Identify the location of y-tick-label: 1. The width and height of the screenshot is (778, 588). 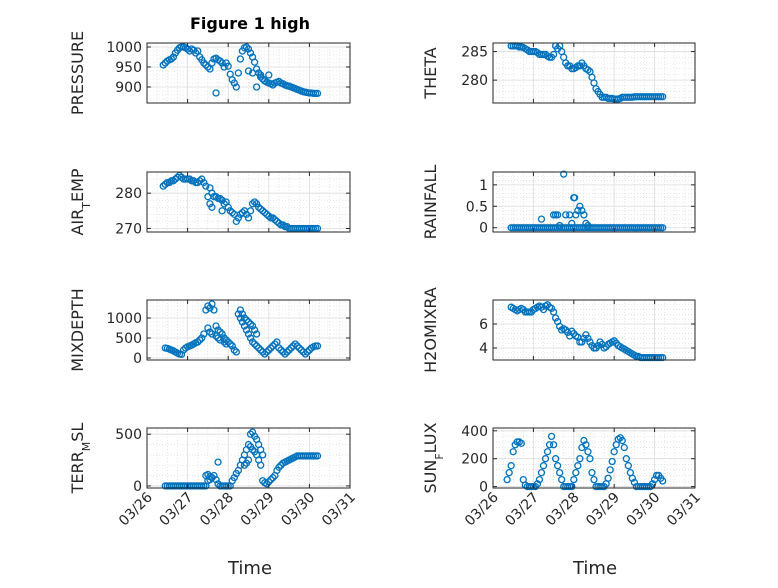
(483, 186).